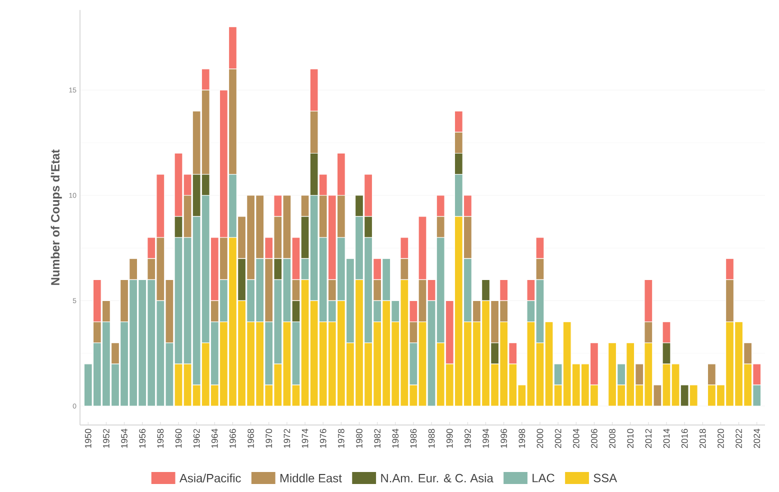 Image resolution: width=779 pixels, height=492 pixels. What do you see at coordinates (377, 438) in the screenshot?
I see `x-tick-label: 1982` at bounding box center [377, 438].